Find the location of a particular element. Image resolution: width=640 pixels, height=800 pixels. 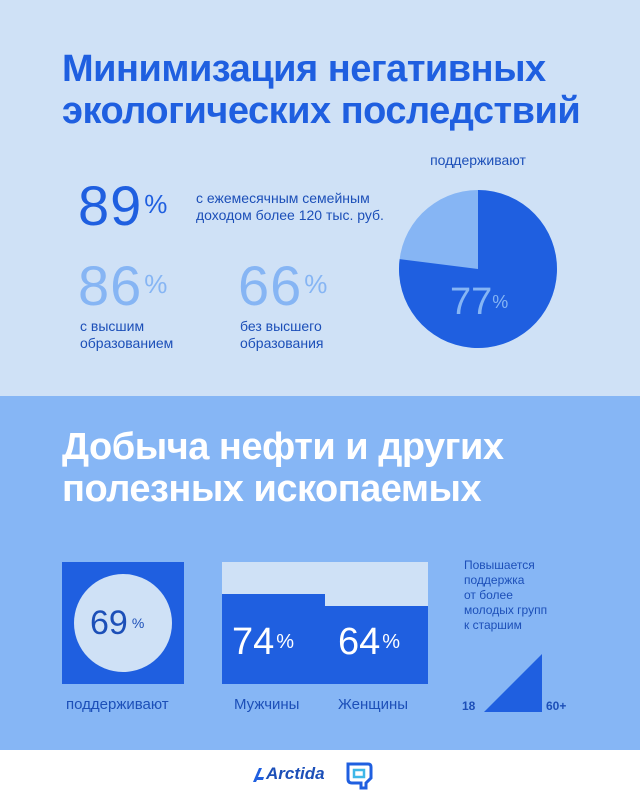

stat-b-caption: без высшего образования is located at coordinates (281, 335).